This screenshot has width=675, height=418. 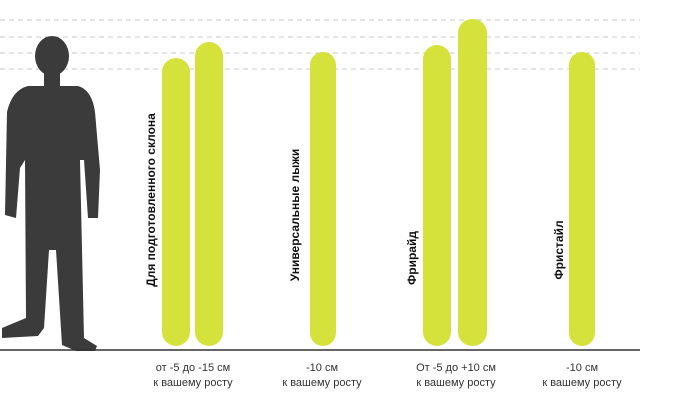 What do you see at coordinates (456, 368) in the screenshot?
I see `size-note: От -5 до +10 см` at bounding box center [456, 368].